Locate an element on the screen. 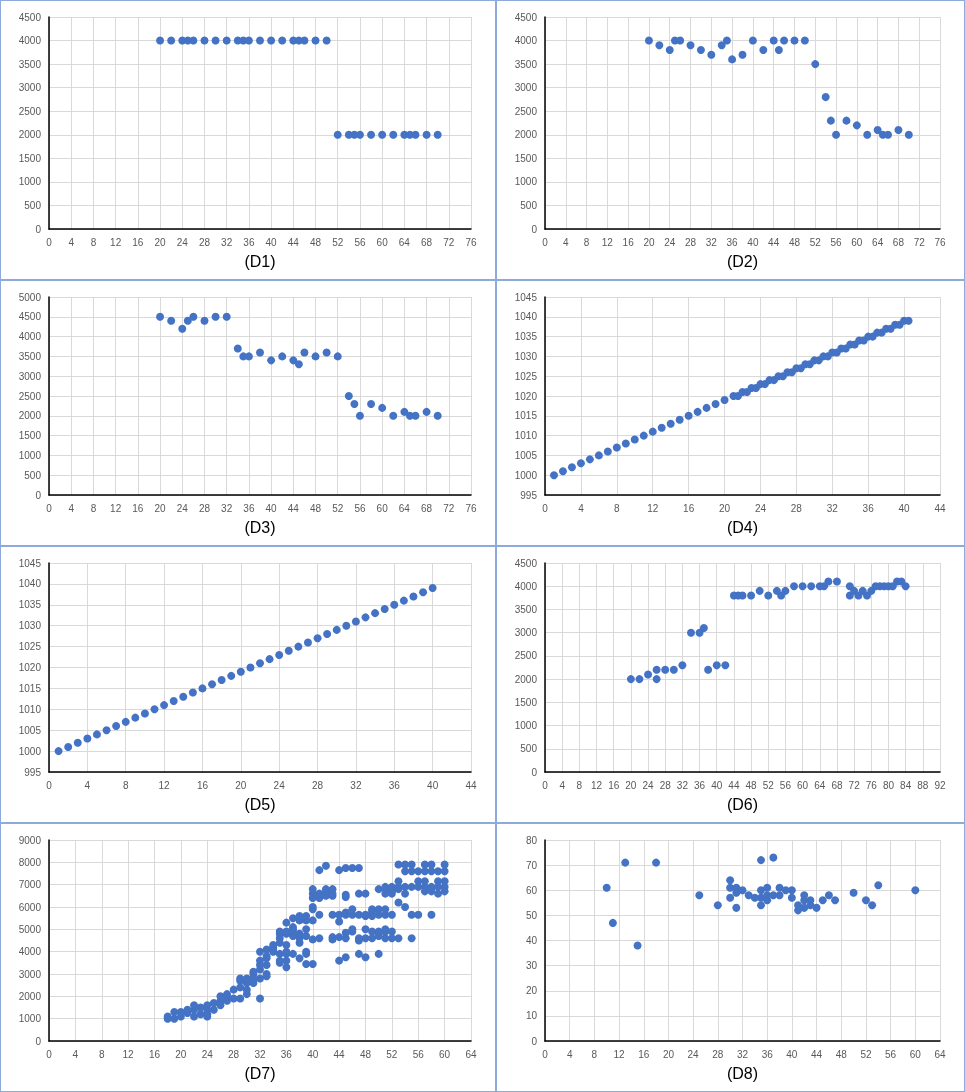  x-tick-label: 4 is located at coordinates (581, 508).